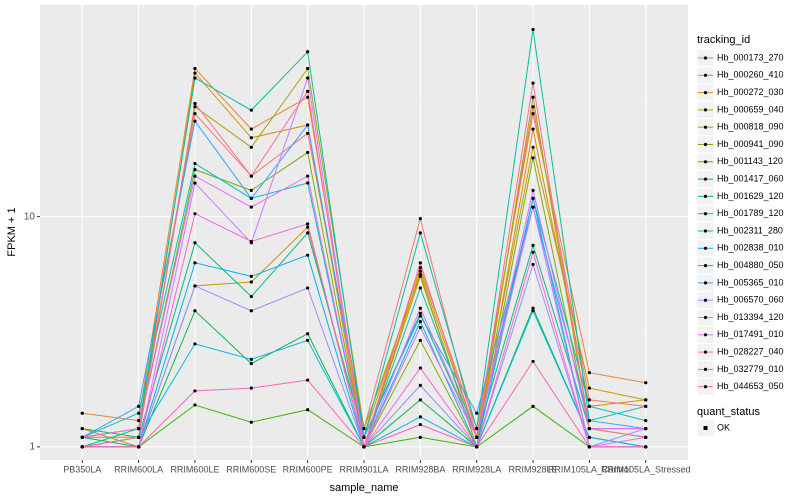  I want to click on legend-label: Hb_013394_120, so click(750, 317).